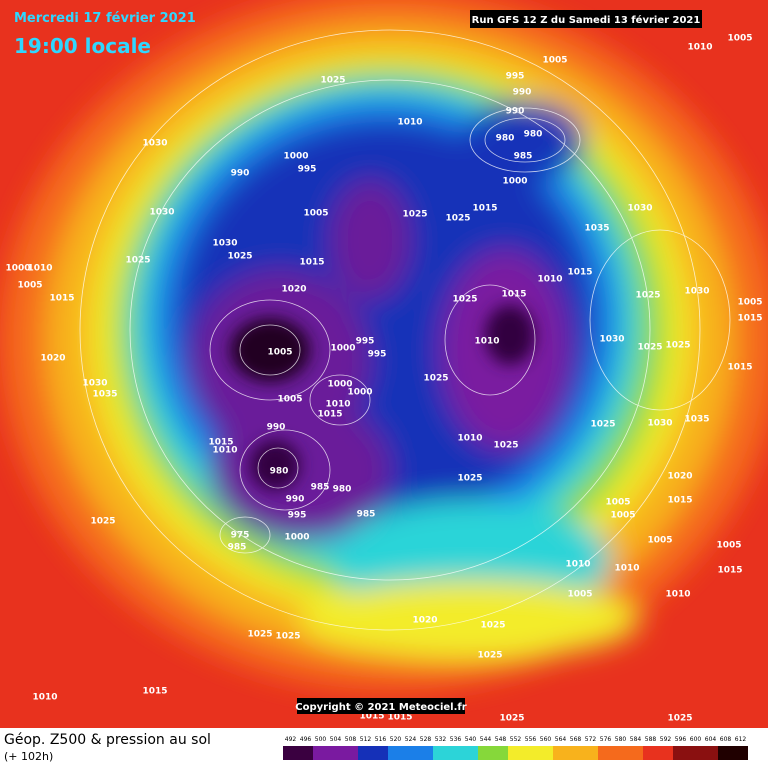  What do you see at coordinates (411, 739) in the screenshot?
I see `scale-label: 524` at bounding box center [411, 739].